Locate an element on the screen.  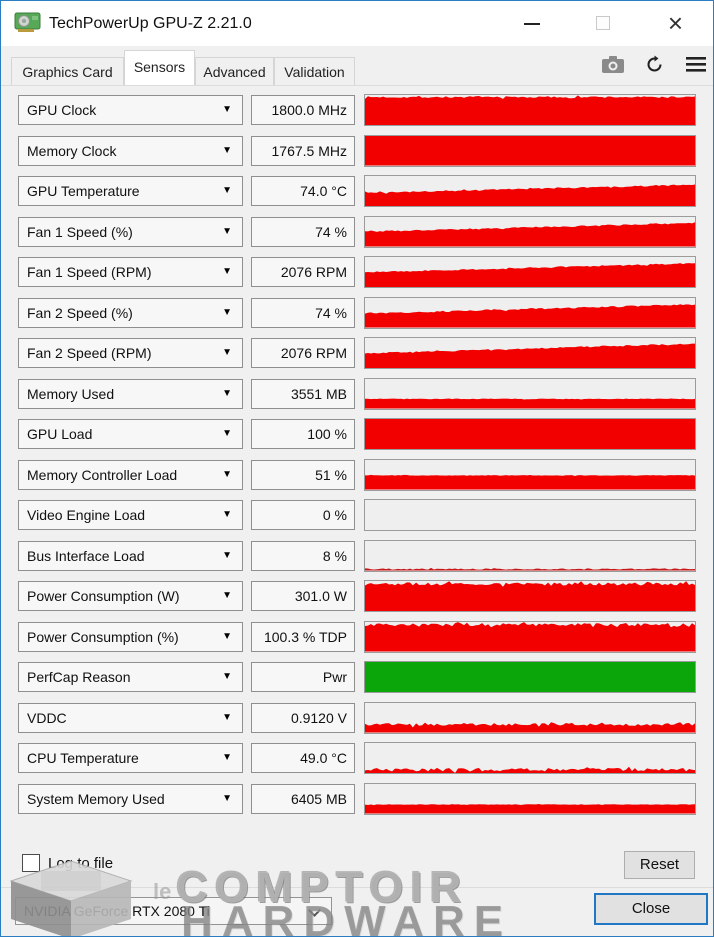
sensor-label: Memory Used is located at coordinates (71, 393).